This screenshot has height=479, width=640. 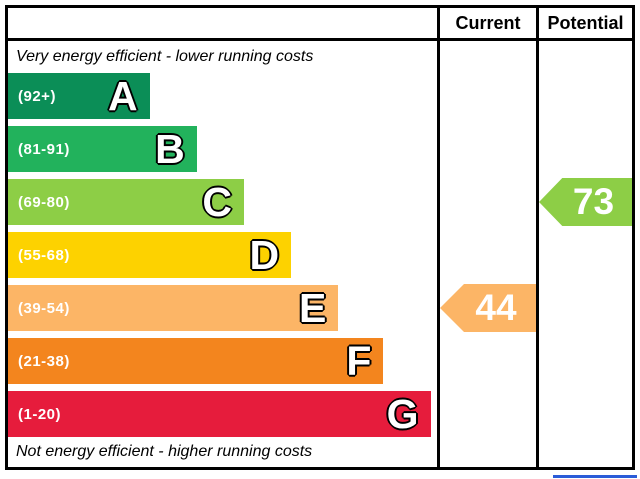 What do you see at coordinates (44, 308) in the screenshot?
I see `band-range-label: (39-54)` at bounding box center [44, 308].